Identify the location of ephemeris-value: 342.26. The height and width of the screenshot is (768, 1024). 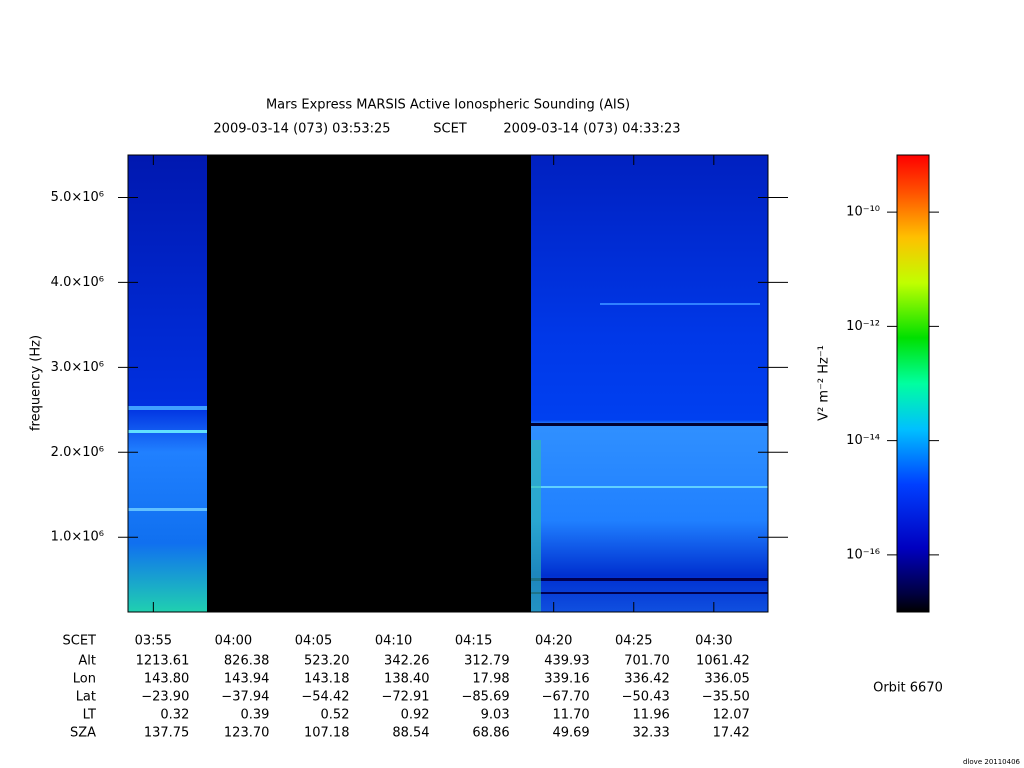
(407, 661).